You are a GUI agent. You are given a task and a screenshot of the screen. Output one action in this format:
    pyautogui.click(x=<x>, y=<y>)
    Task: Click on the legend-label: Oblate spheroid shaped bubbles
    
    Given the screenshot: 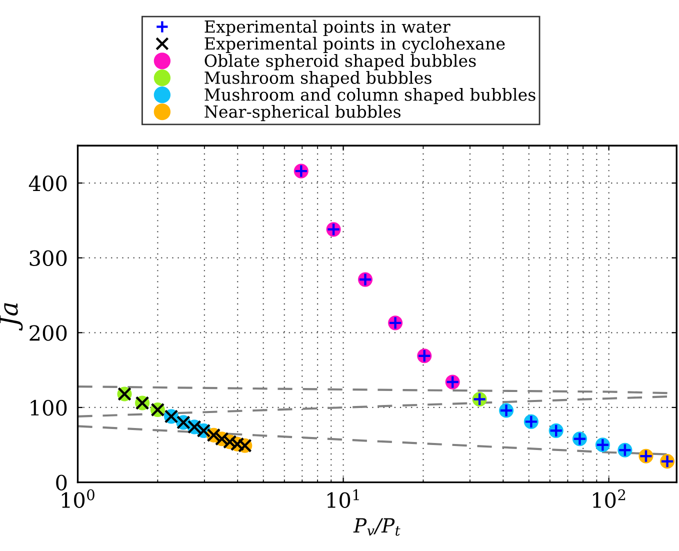 What is the action you would take?
    pyautogui.click(x=340, y=62)
    